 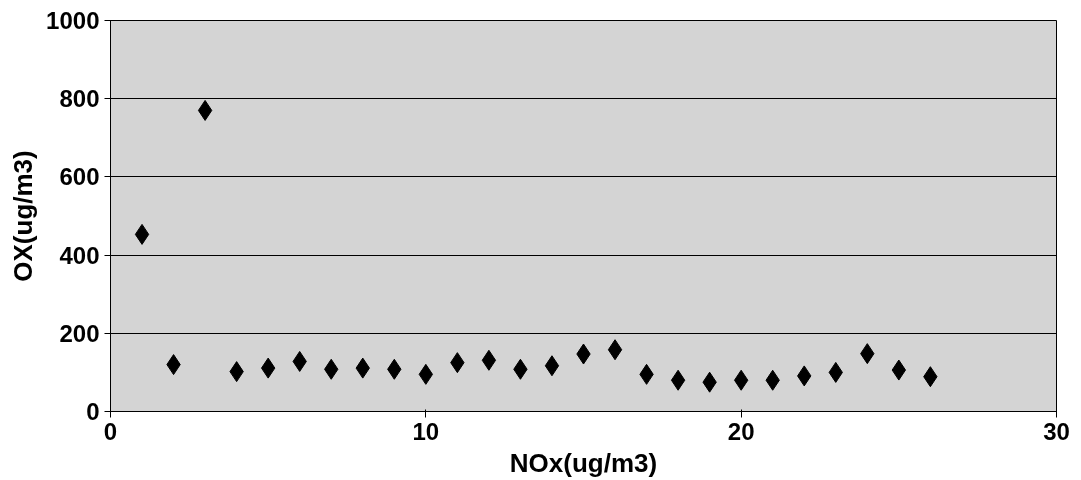 What do you see at coordinates (426, 431) in the screenshot?
I see `x-tick-label: 10` at bounding box center [426, 431].